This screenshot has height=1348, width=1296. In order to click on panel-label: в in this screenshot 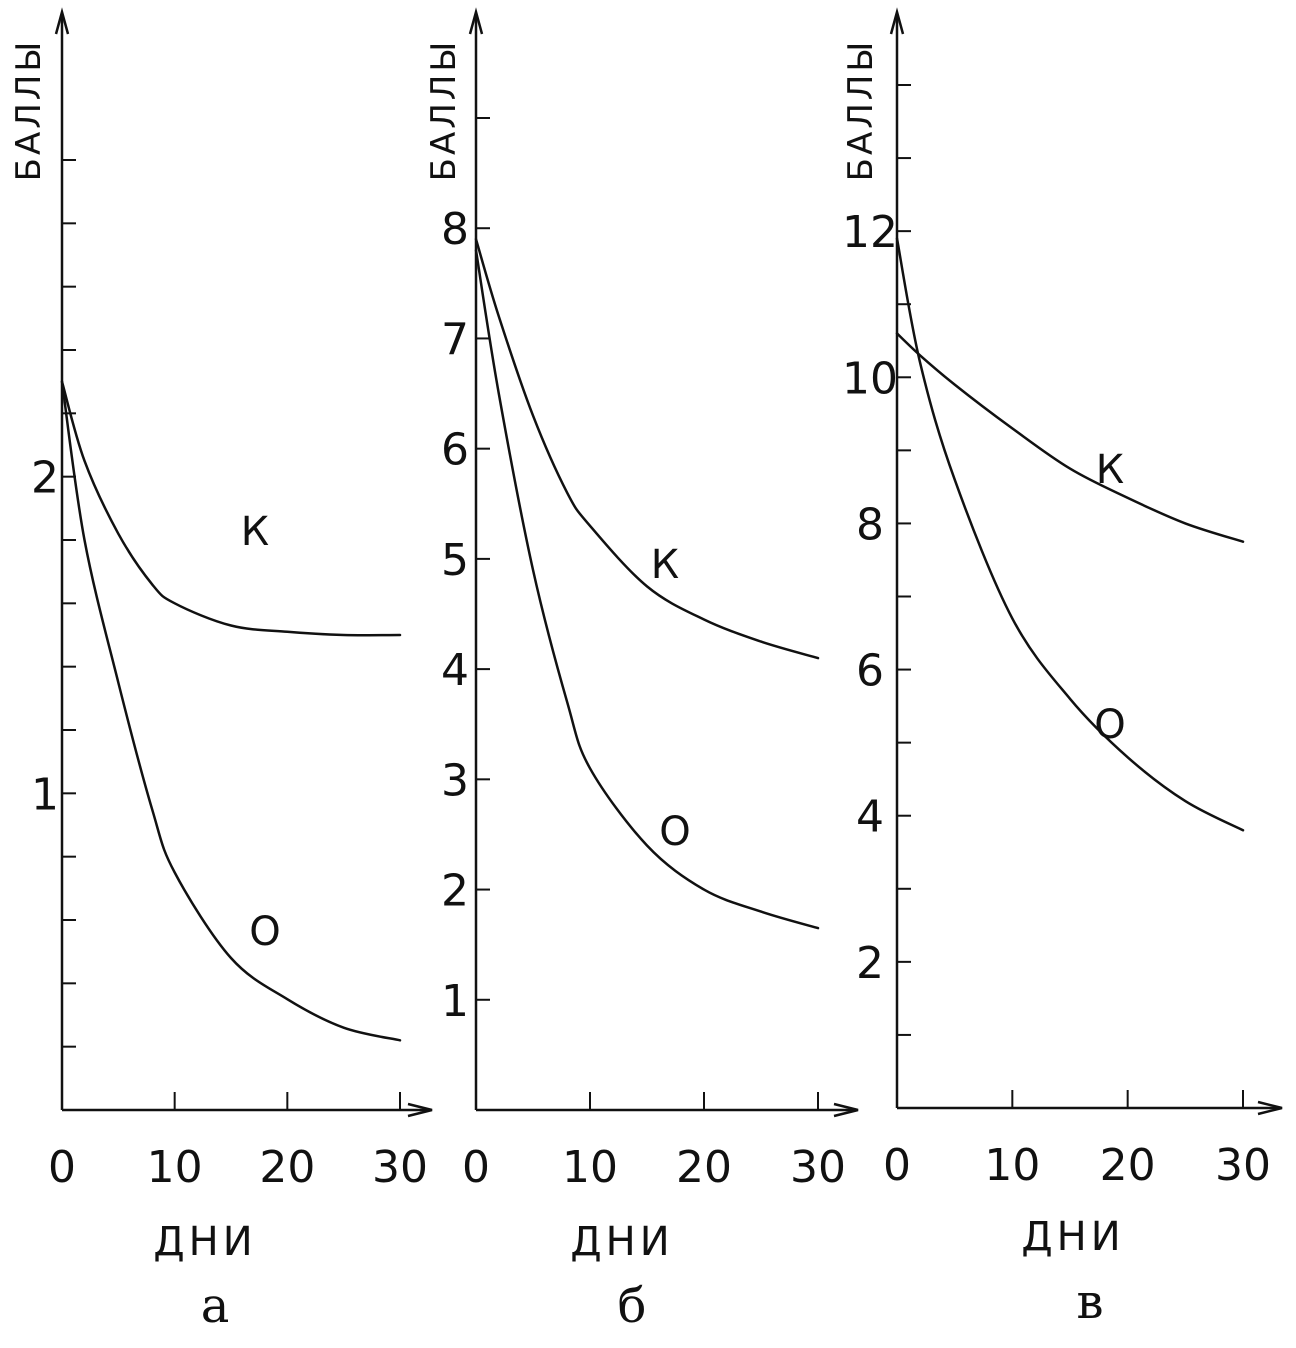, I will do `click(1089, 1302)`.